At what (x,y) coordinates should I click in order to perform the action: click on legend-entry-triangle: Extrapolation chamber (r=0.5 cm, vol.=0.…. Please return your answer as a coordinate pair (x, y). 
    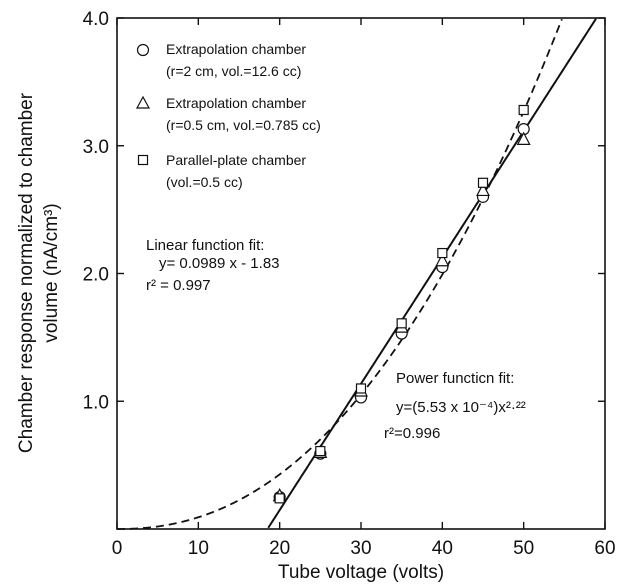
    Looking at the image, I should click on (228, 114).